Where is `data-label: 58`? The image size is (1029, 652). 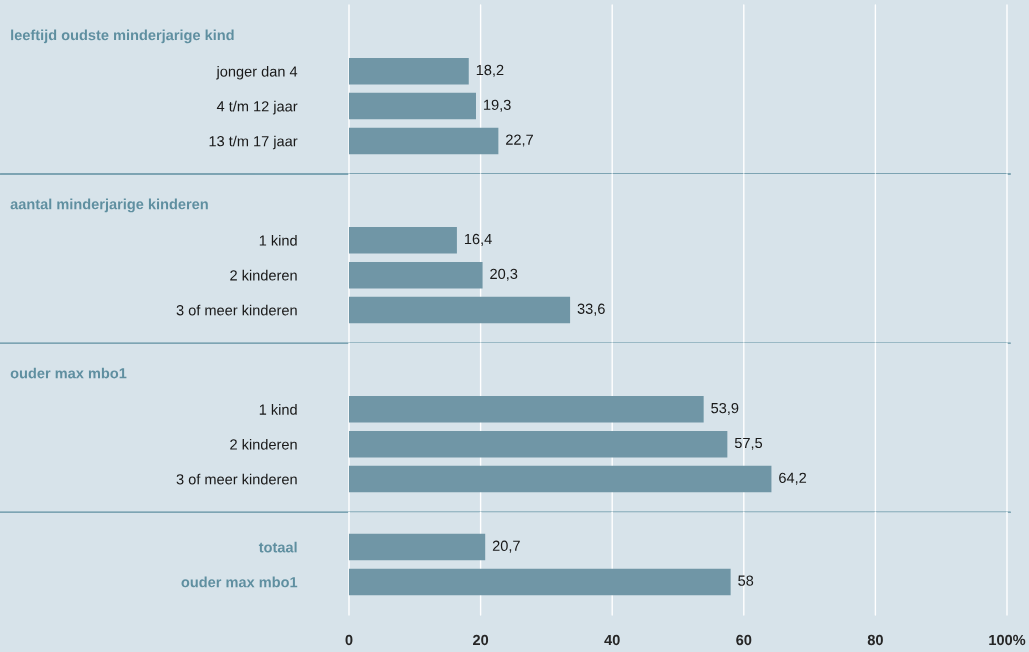
data-label: 58 is located at coordinates (746, 580).